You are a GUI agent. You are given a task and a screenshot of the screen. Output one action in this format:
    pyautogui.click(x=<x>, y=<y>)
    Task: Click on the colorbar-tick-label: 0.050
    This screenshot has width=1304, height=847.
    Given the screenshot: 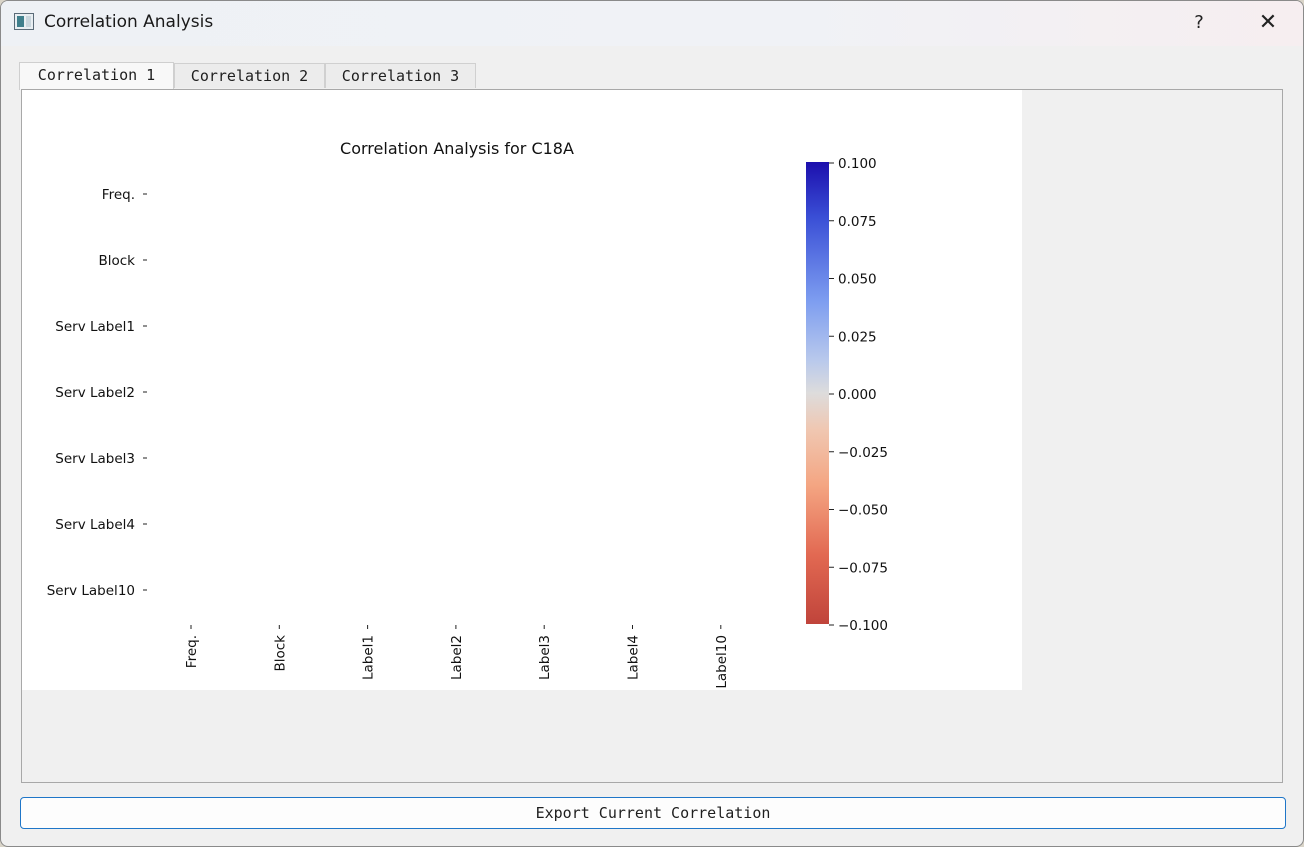 What is the action you would take?
    pyautogui.click(x=857, y=280)
    